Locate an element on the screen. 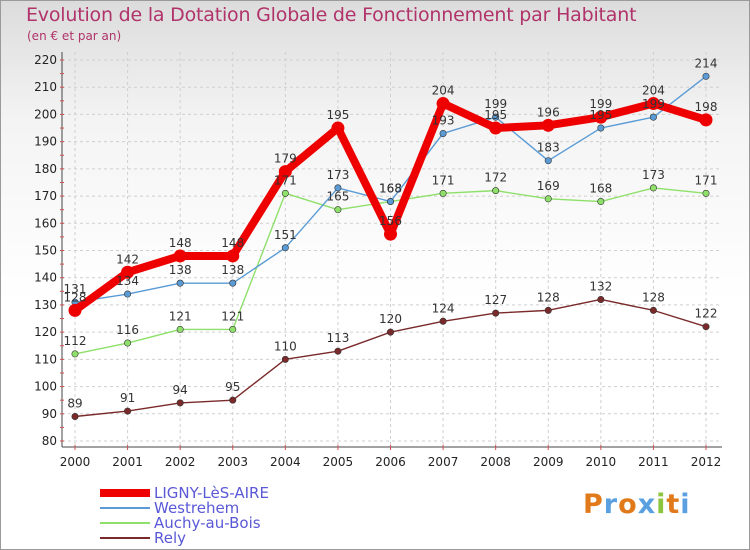 This screenshot has height=550, width=750. chart-subtitle: (en € et par an) is located at coordinates (74, 36).